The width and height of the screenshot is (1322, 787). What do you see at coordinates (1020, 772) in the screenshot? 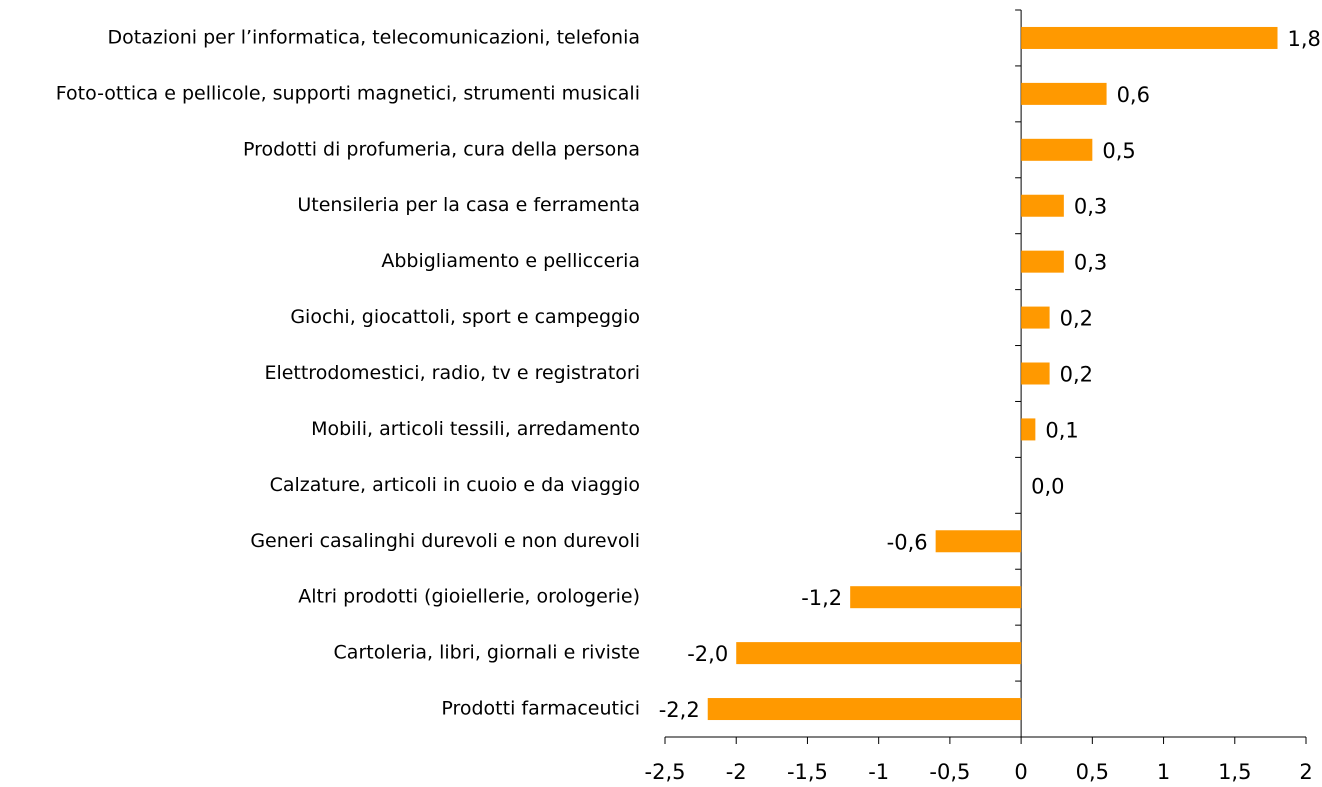
I see `x-tick-label: 0` at bounding box center [1020, 772].